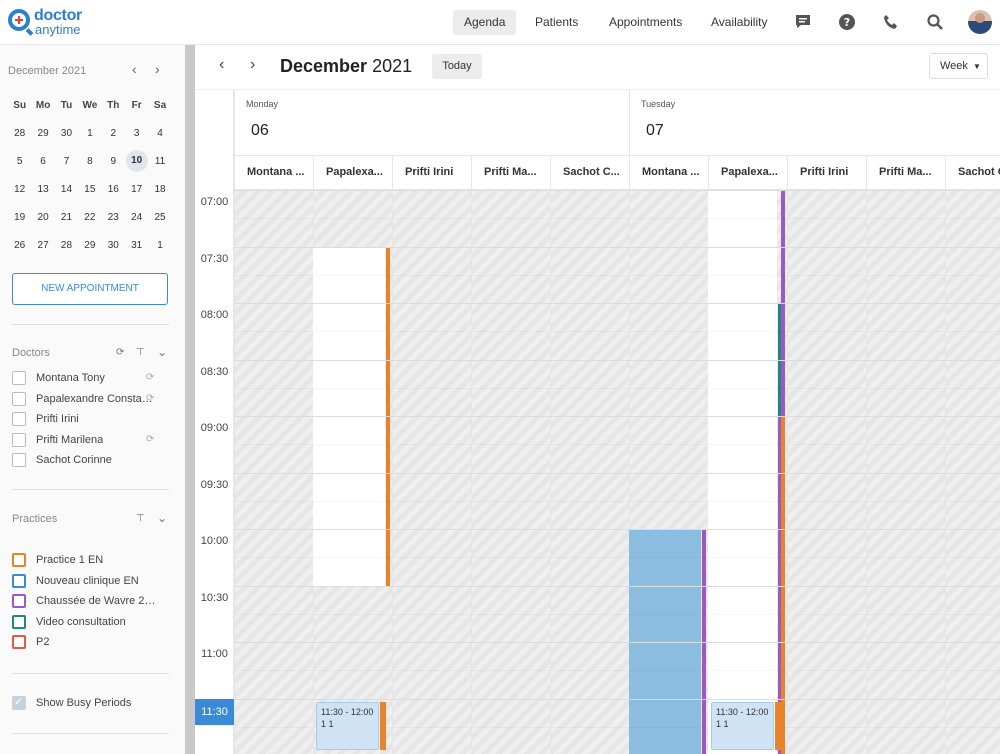  What do you see at coordinates (253, 64) in the screenshot?
I see `next-week-button: ›` at bounding box center [253, 64].